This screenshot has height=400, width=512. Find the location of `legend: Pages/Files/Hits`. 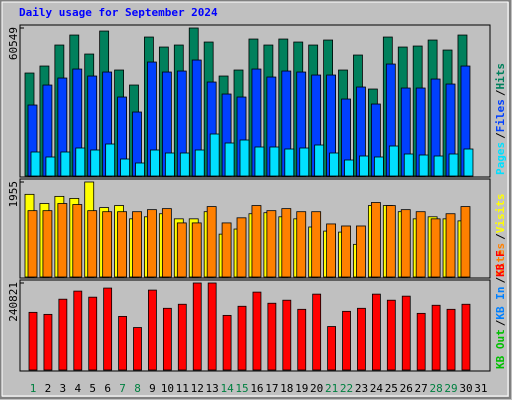

legend: Pages/Files/Hits is located at coordinates (500, 119).